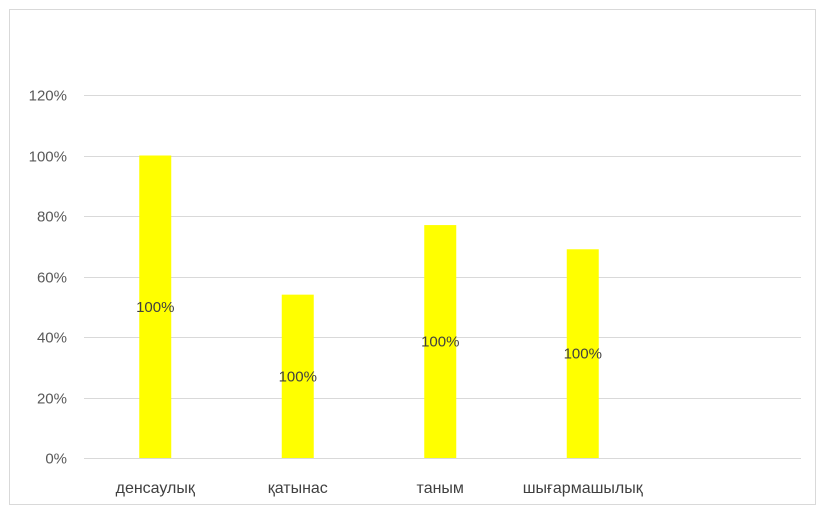  What do you see at coordinates (369, 342) in the screenshot?
I see `data-labels: 100% 100% 100% 100%` at bounding box center [369, 342].